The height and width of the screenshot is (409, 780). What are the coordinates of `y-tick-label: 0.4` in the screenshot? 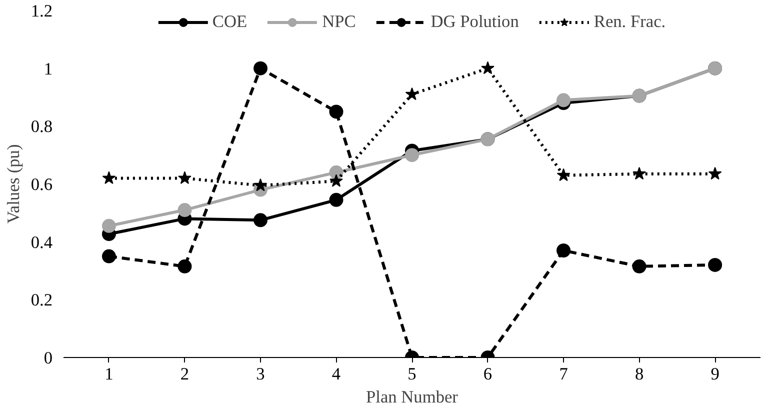 It's located at (41, 242).